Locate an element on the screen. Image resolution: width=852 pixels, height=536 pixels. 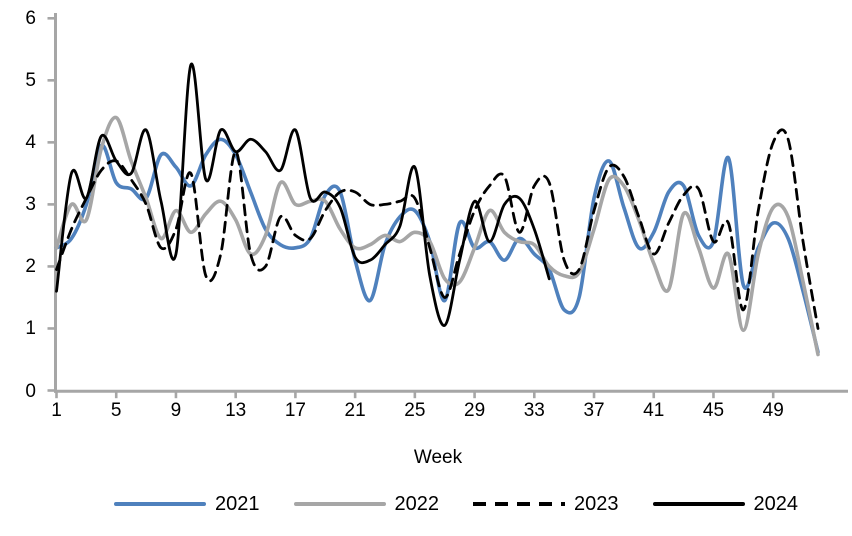
x-axis-tick-label: 1 is located at coordinates (56, 410).